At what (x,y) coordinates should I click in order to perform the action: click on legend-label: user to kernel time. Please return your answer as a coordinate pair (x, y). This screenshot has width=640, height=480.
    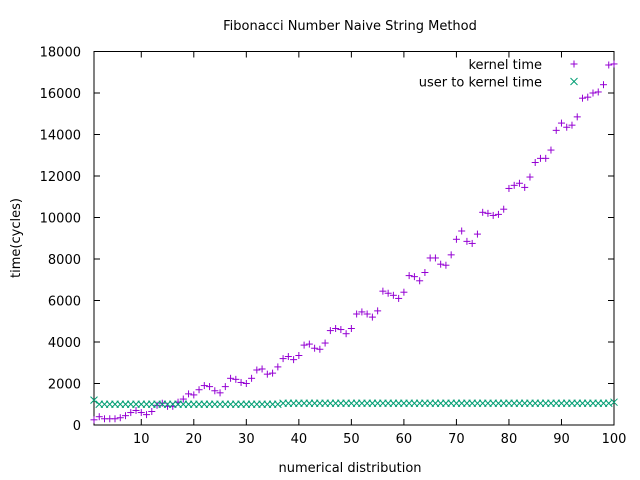
    Looking at the image, I should click on (480, 83).